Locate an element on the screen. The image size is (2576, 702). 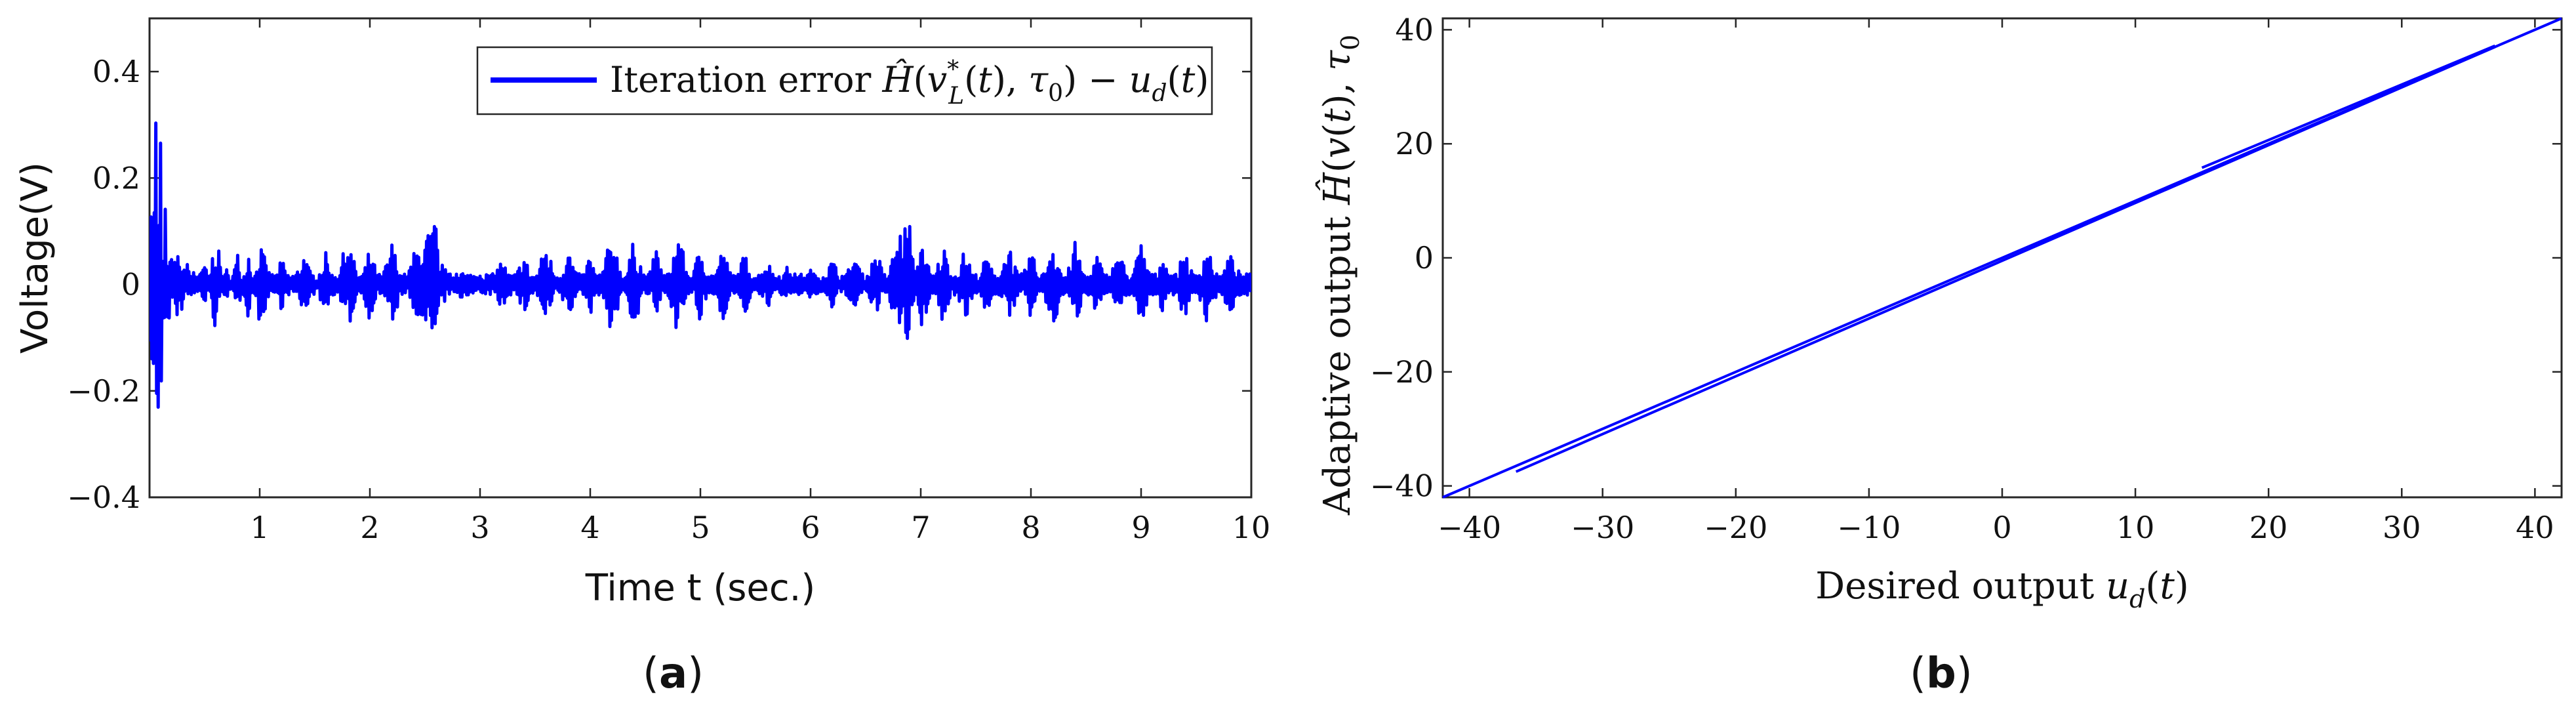
a-x-tick-label: 1 is located at coordinates (259, 527).